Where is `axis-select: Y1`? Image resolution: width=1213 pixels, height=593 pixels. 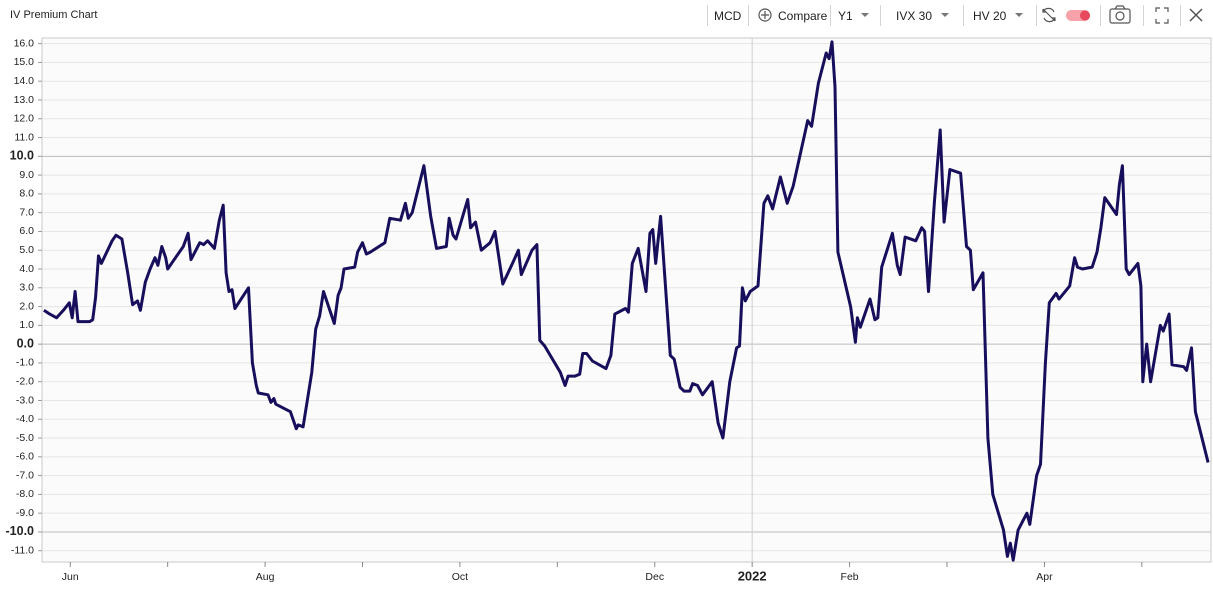
axis-select: Y1 is located at coordinates (845, 16).